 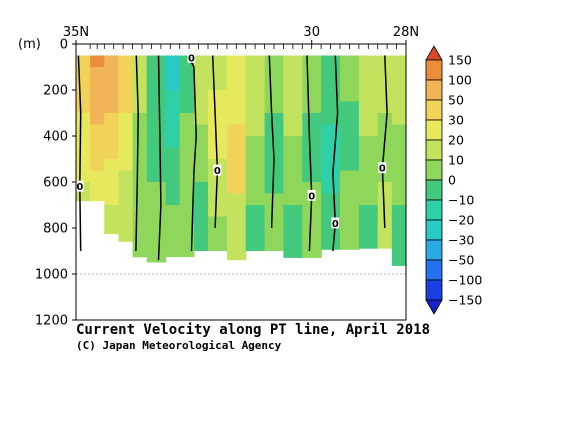 I want to click on x-tick-label: 28N, so click(x=406, y=32).